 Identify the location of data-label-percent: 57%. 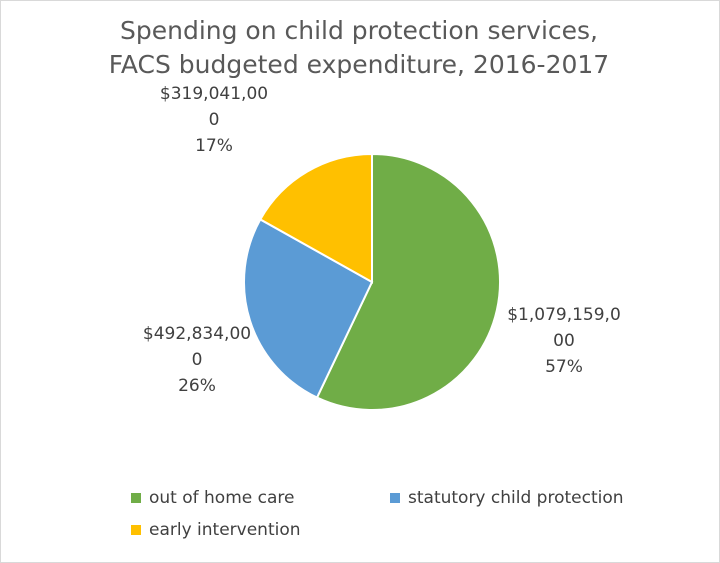
(564, 367).